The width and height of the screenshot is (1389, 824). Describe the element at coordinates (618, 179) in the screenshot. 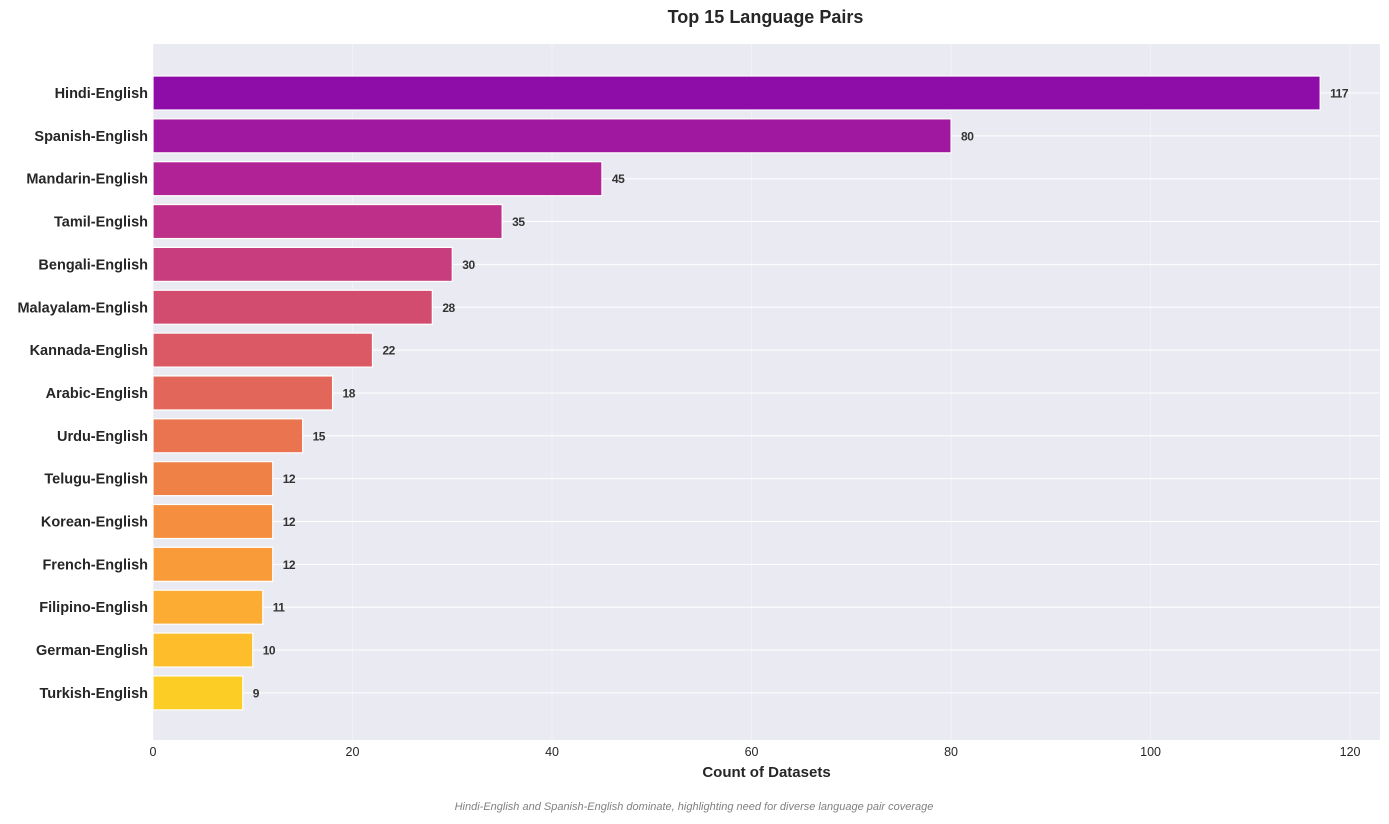

I see `value-label: 45` at that location.